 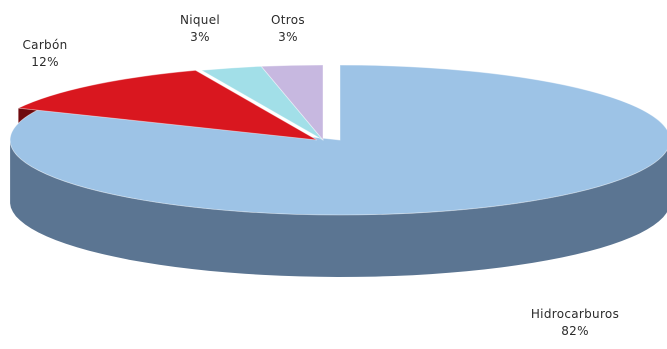 What do you see at coordinates (575, 331) in the screenshot?
I see `slice-value-hidrocarburos: 82%` at bounding box center [575, 331].